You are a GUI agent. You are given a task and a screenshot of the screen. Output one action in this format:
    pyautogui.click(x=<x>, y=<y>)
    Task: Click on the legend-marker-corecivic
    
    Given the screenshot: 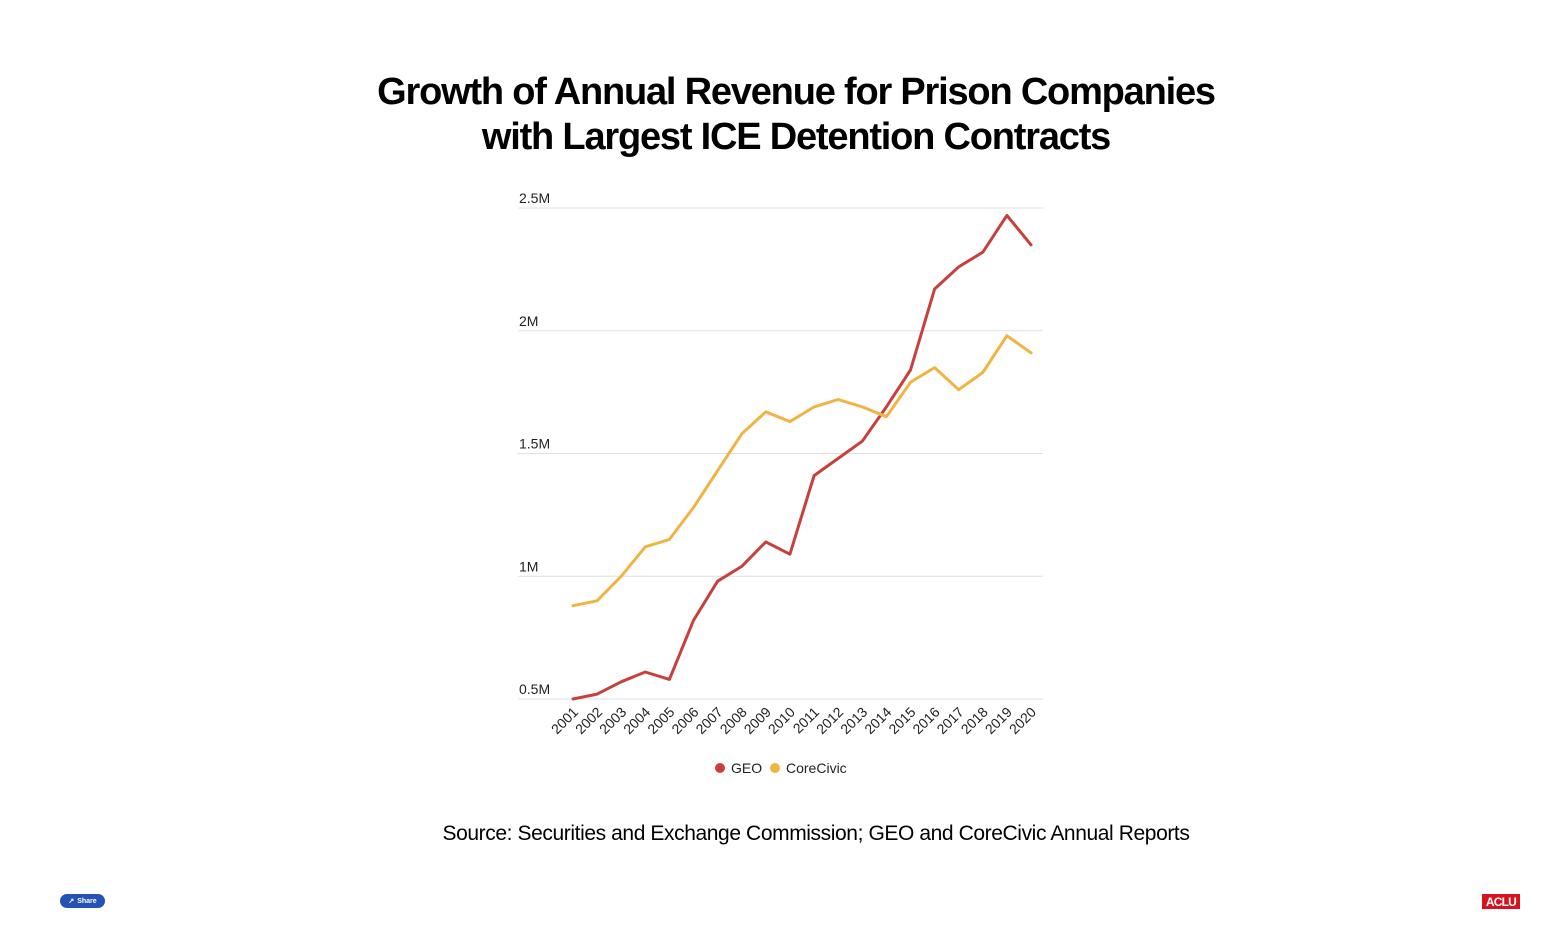 What is the action you would take?
    pyautogui.click(x=775, y=768)
    